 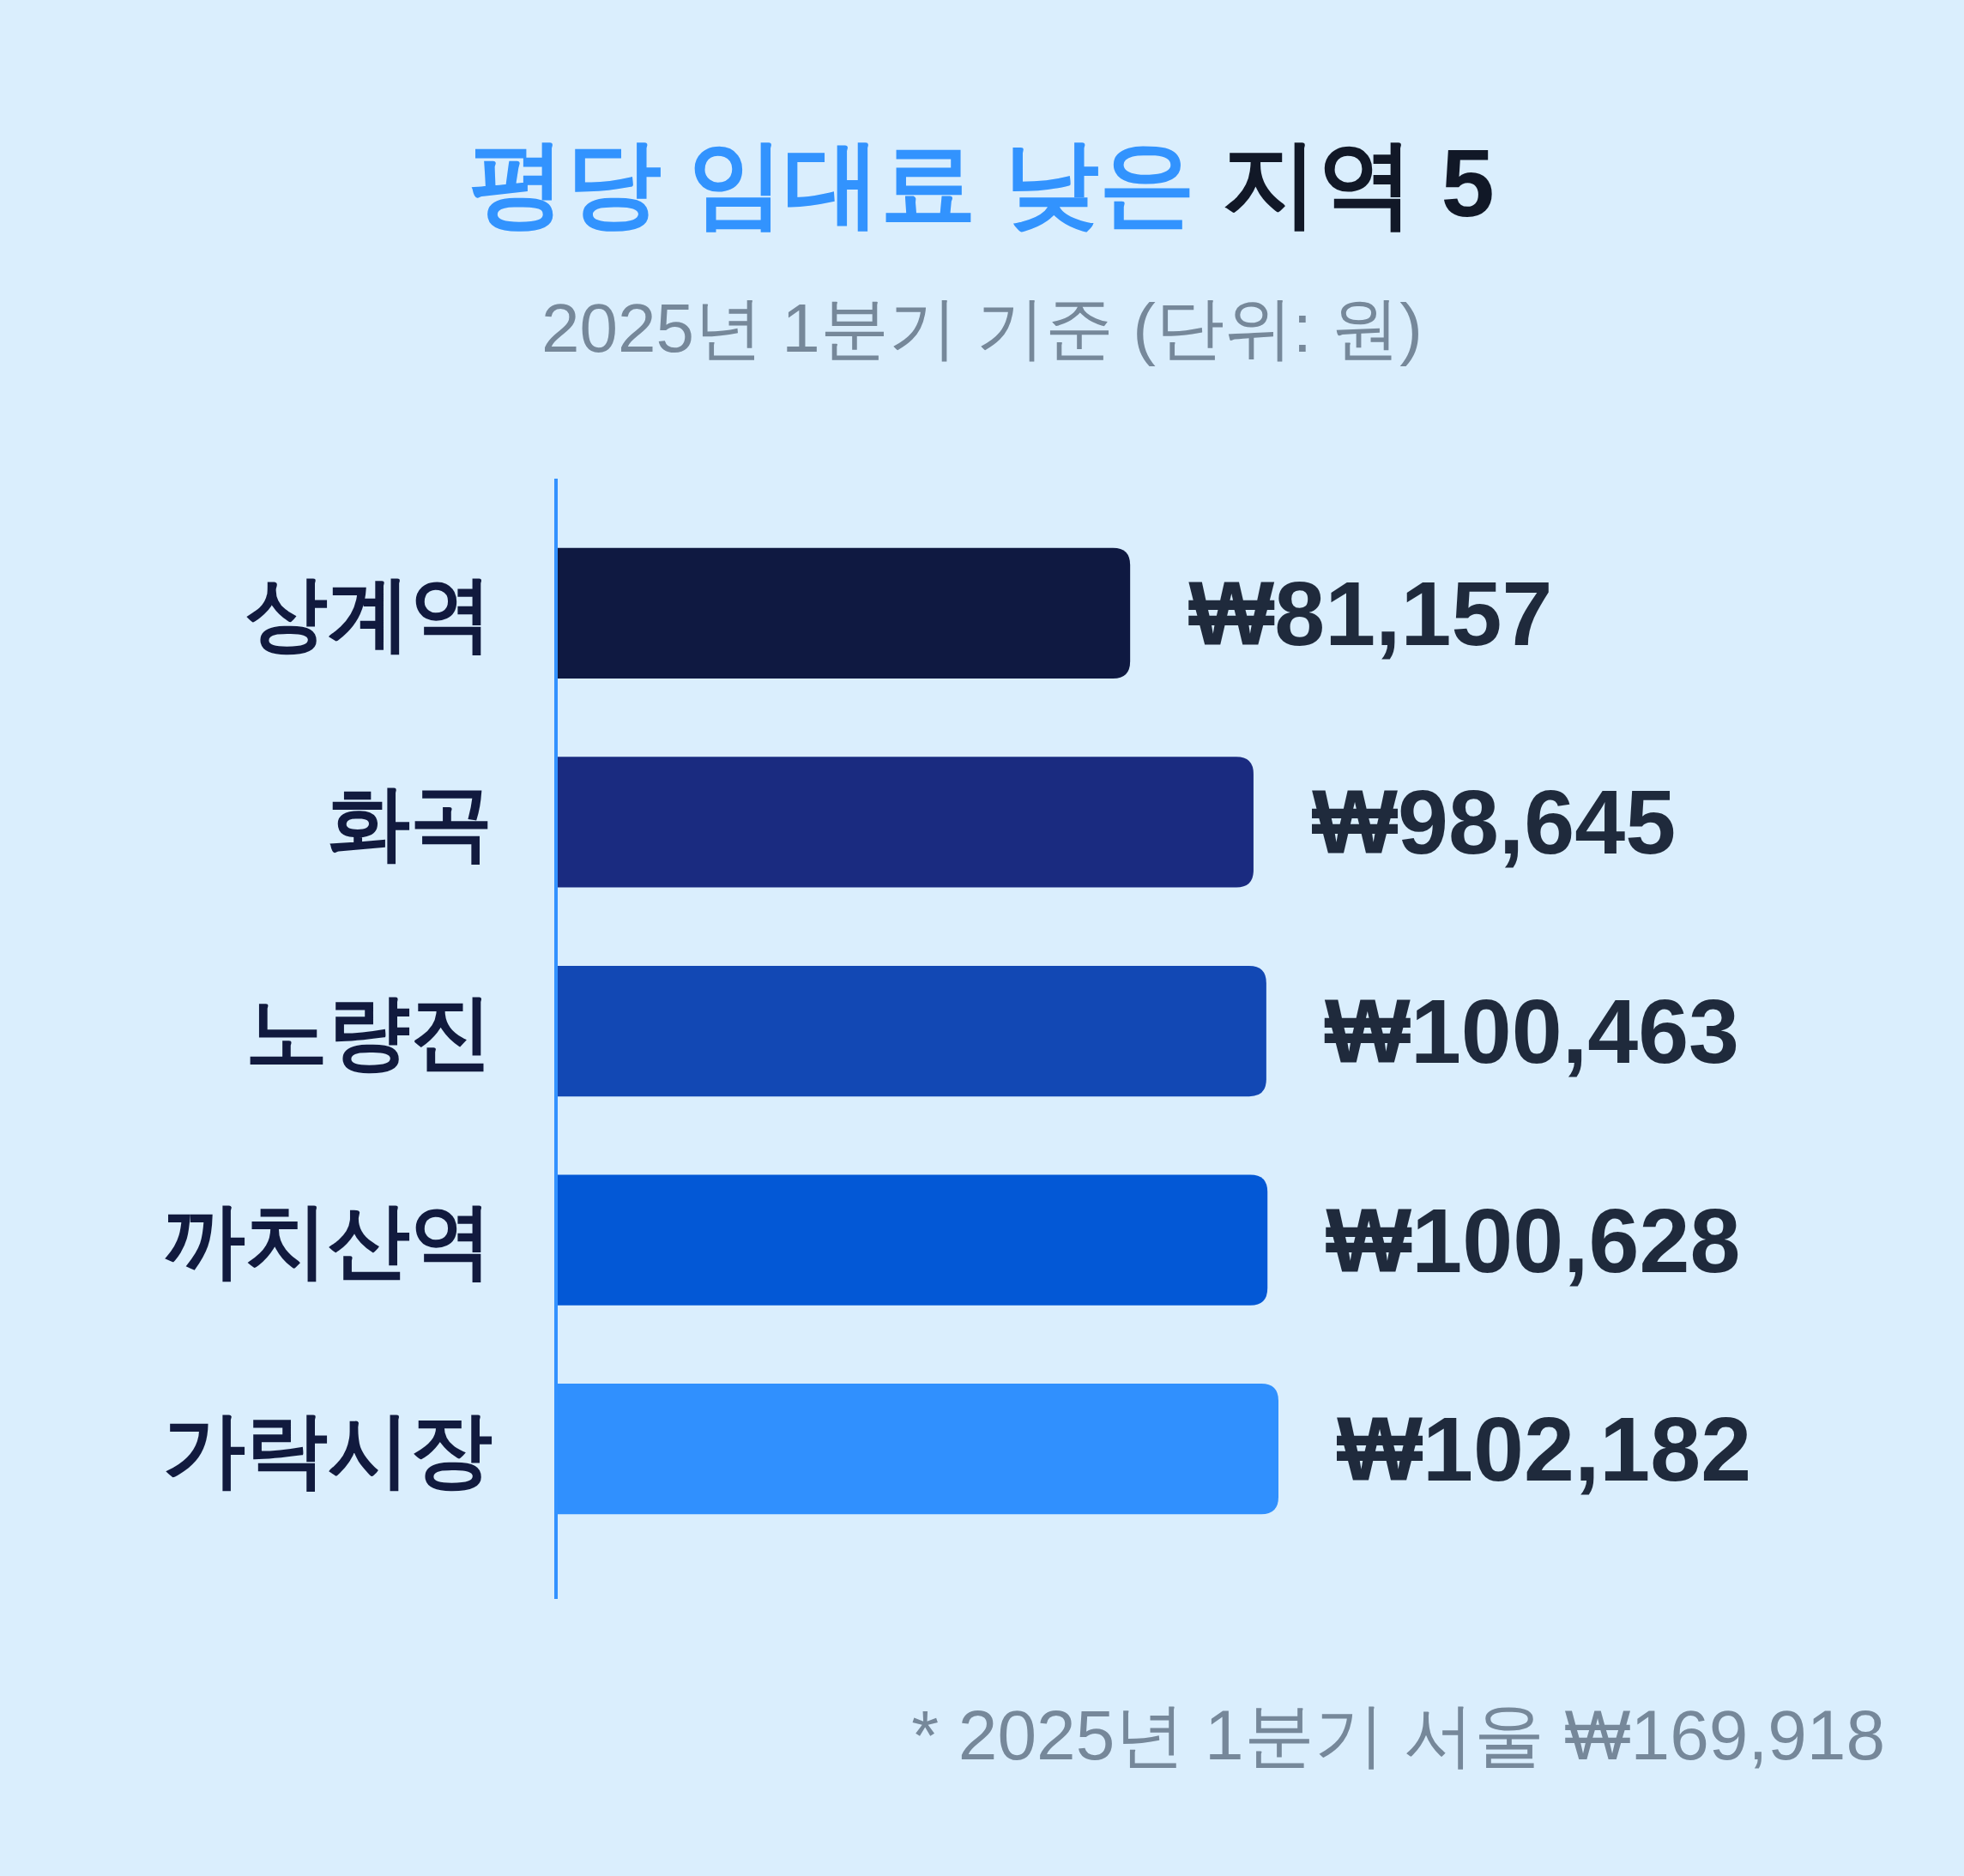 I want to click on title: 평당 임대료 낮은 지역 5, so click(x=982, y=183).